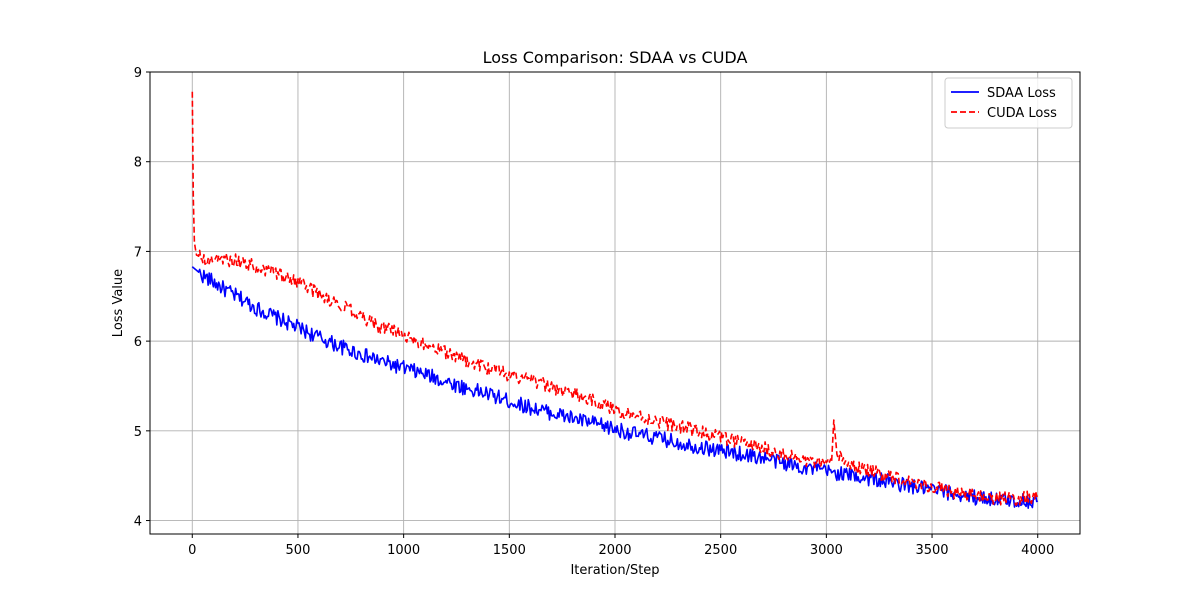 The width and height of the screenshot is (1200, 600). I want to click on x-tick-label: 3500, so click(931, 550).